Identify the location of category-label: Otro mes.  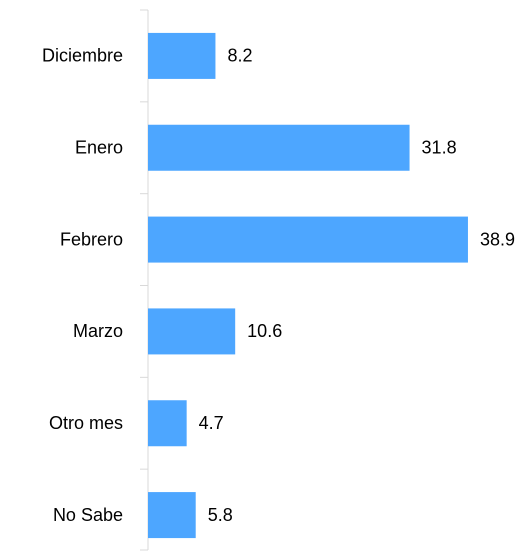
(86, 423).